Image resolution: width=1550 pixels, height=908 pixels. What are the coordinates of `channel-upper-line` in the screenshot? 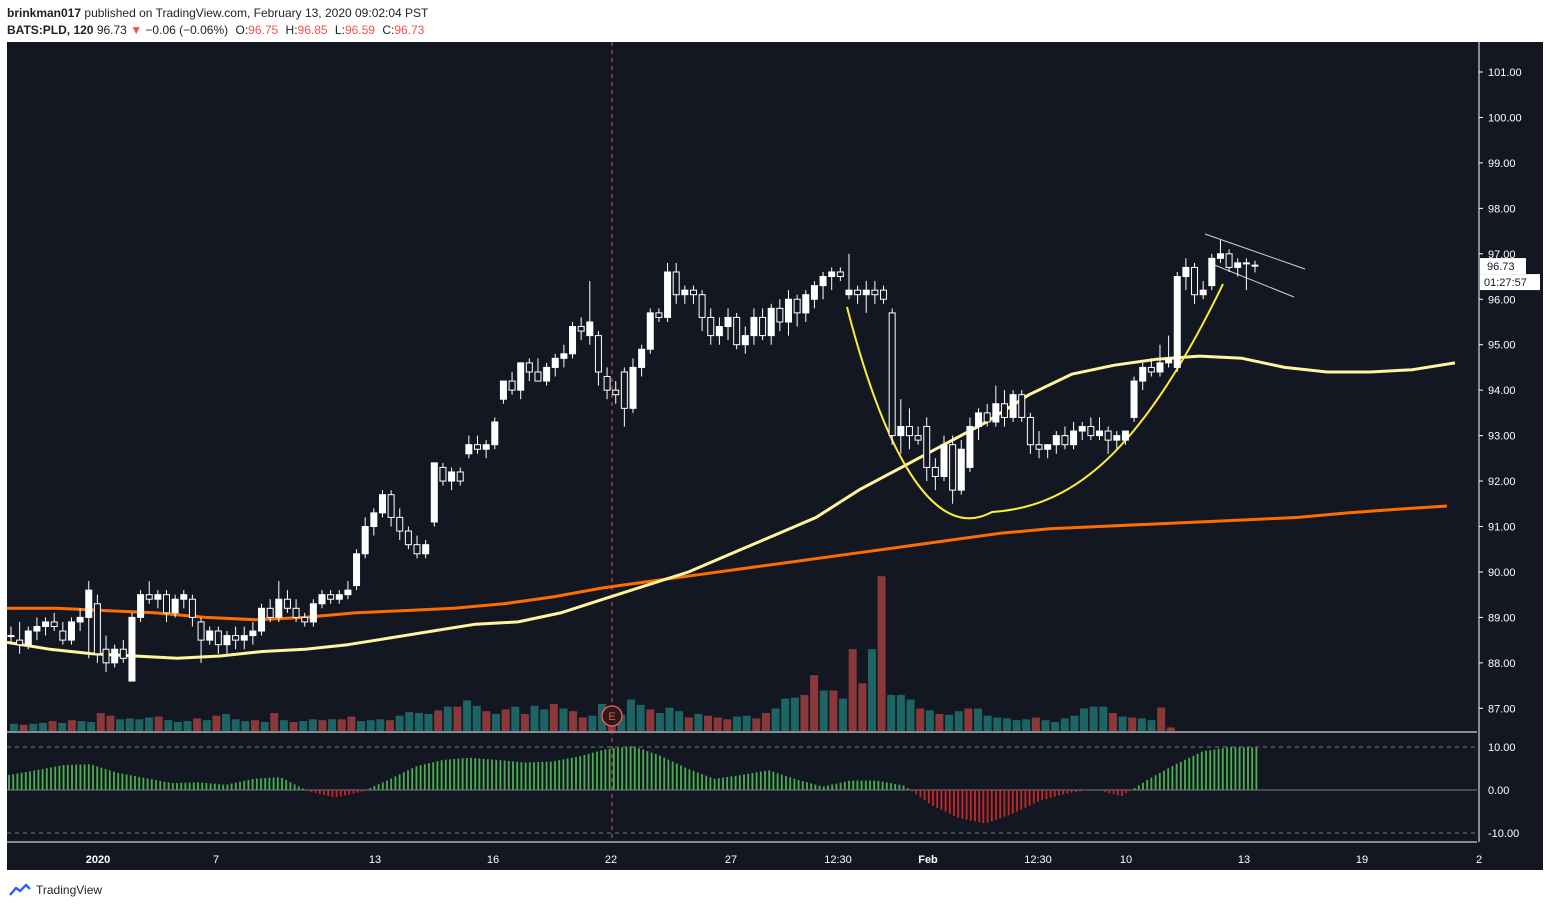 It's located at (1255, 251).